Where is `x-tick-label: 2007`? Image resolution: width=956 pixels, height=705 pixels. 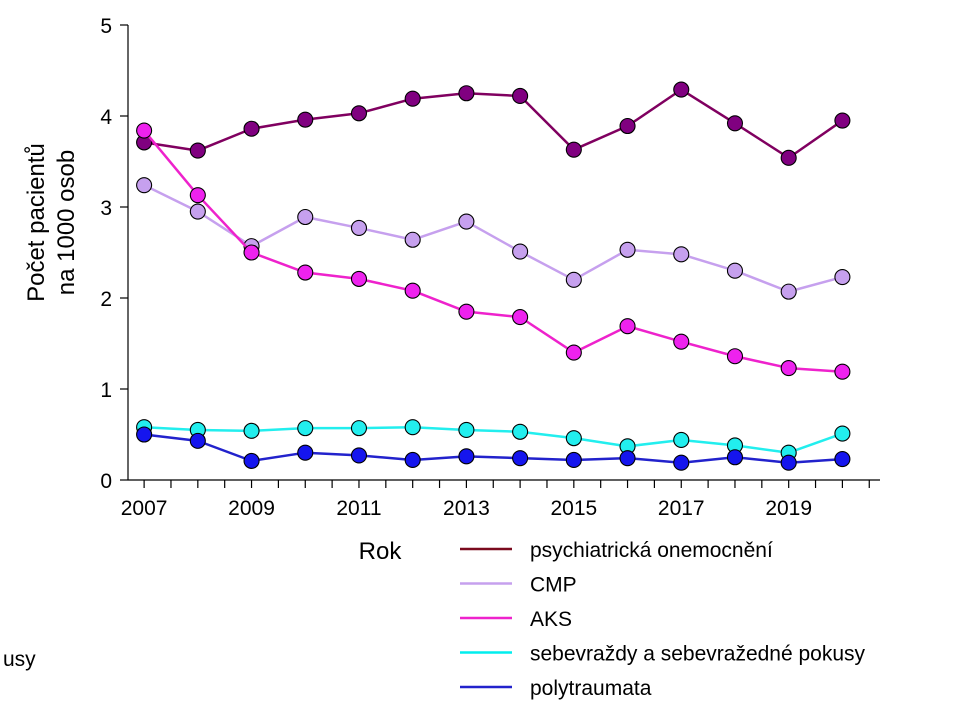 x-tick-label: 2007 is located at coordinates (144, 508).